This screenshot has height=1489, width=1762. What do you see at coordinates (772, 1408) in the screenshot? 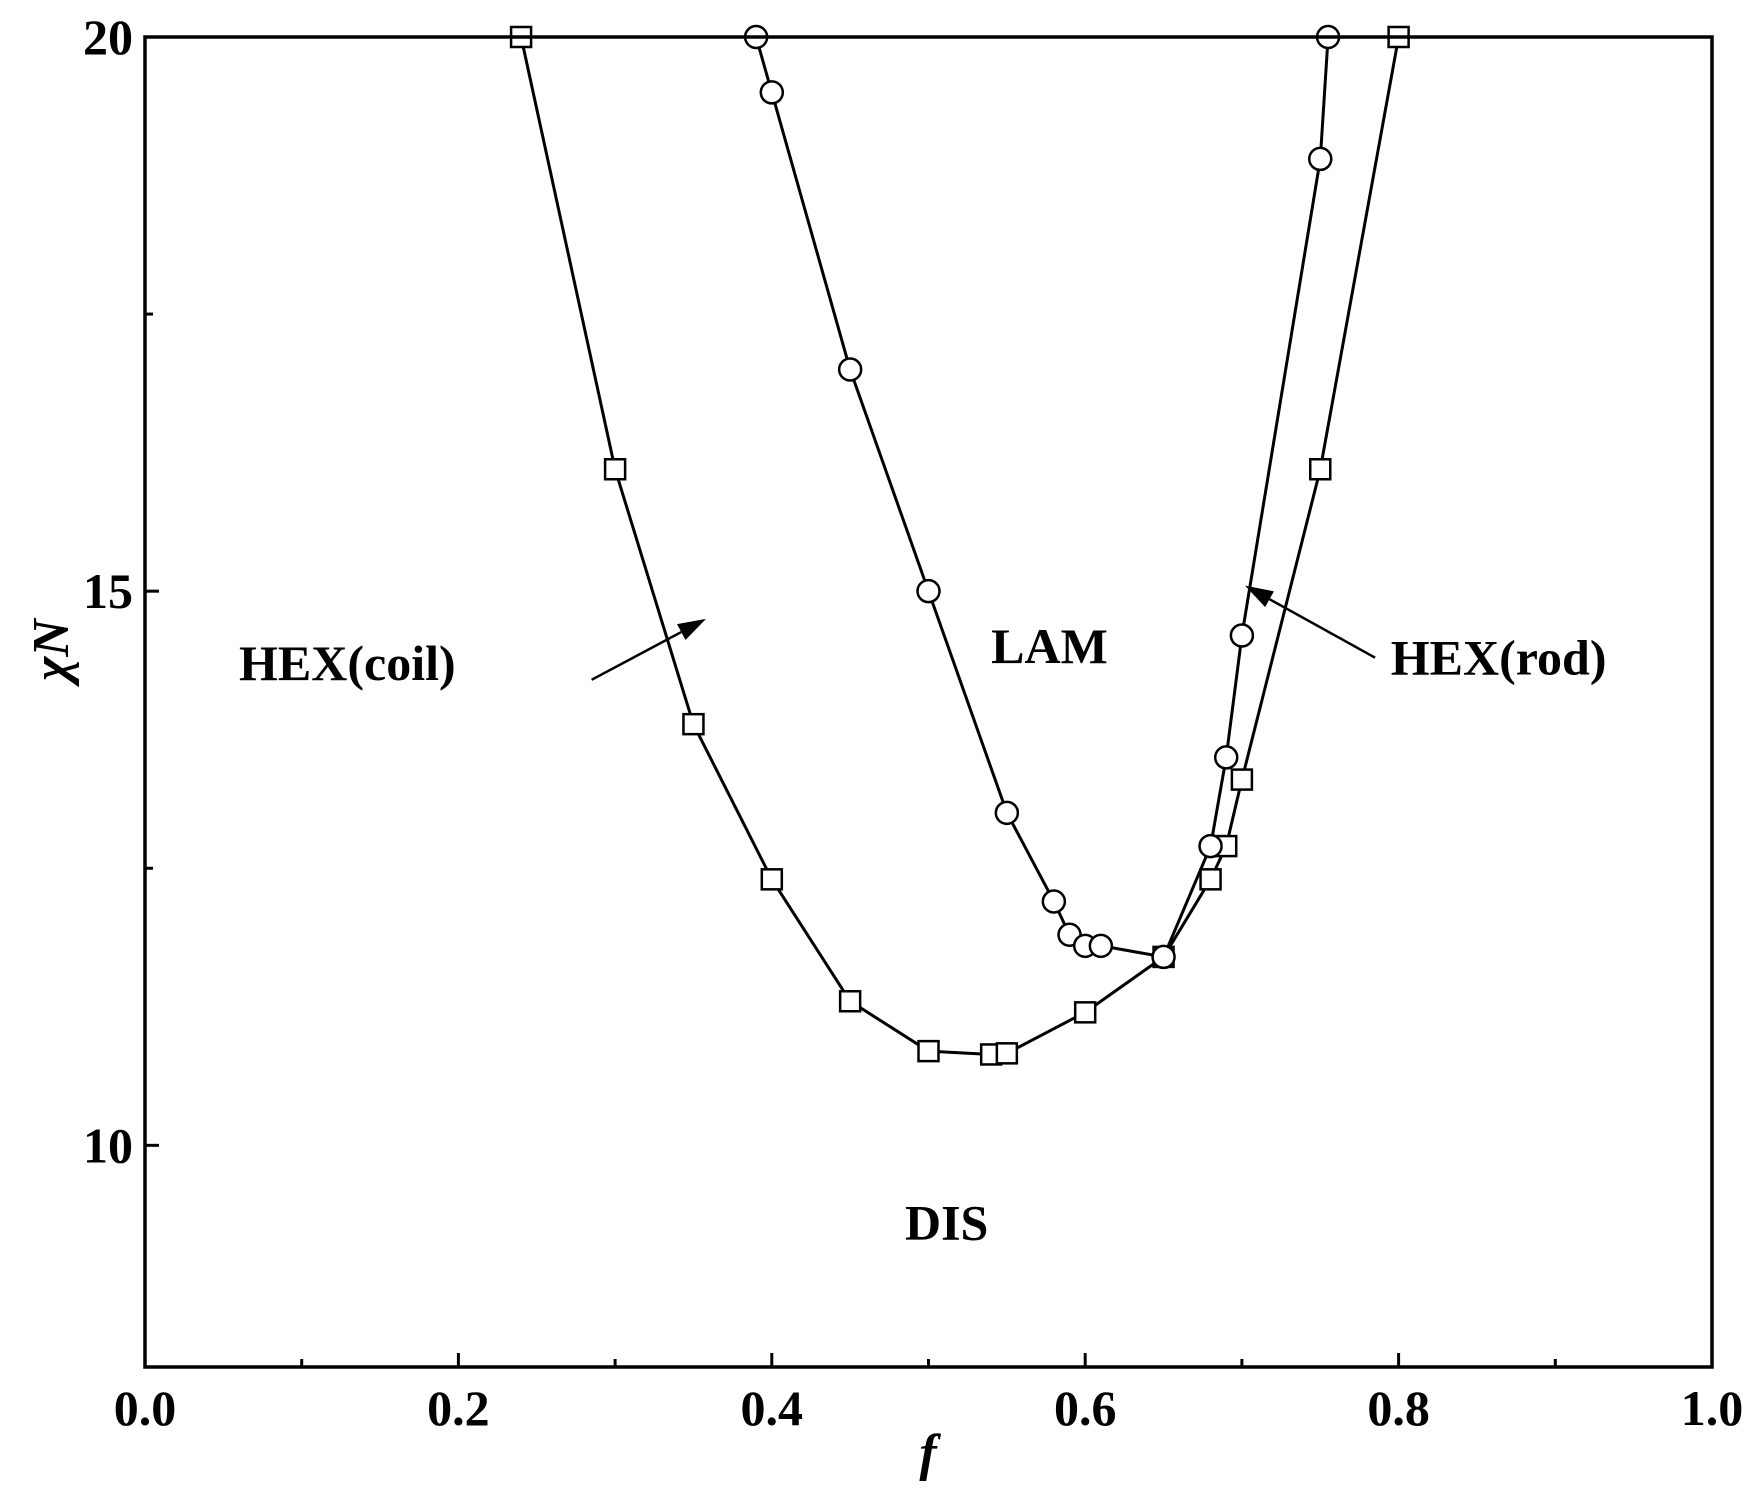
I see `x-tick-label: 0.4` at bounding box center [772, 1408].